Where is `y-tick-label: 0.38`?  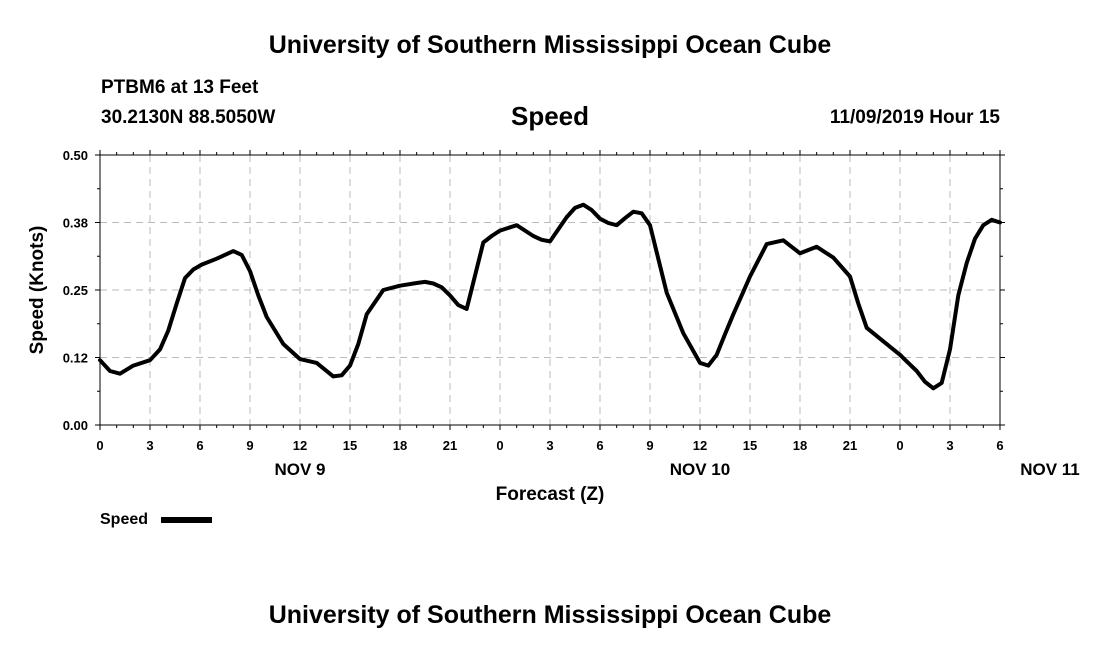 y-tick-label: 0.38 is located at coordinates (75, 223).